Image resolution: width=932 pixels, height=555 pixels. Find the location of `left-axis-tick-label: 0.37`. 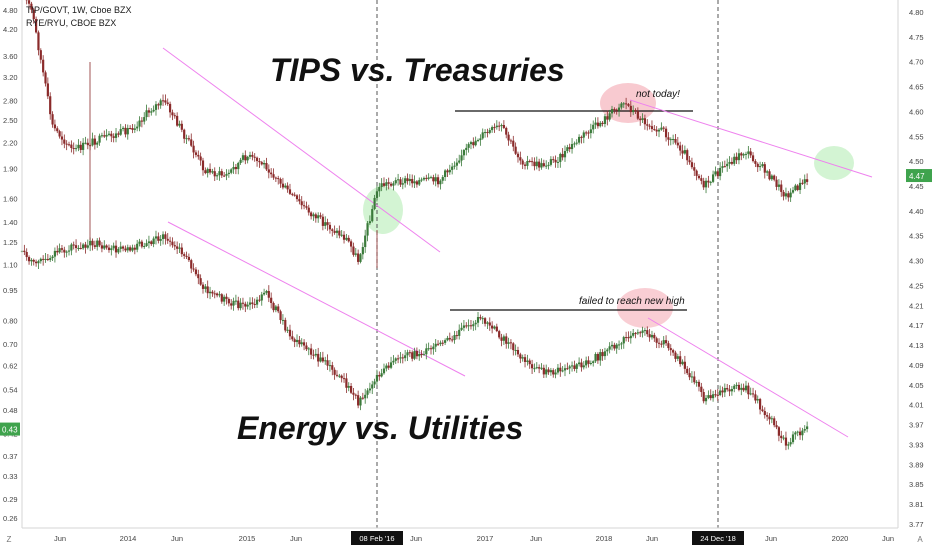

left-axis-tick-label: 0.37 is located at coordinates (10, 456).